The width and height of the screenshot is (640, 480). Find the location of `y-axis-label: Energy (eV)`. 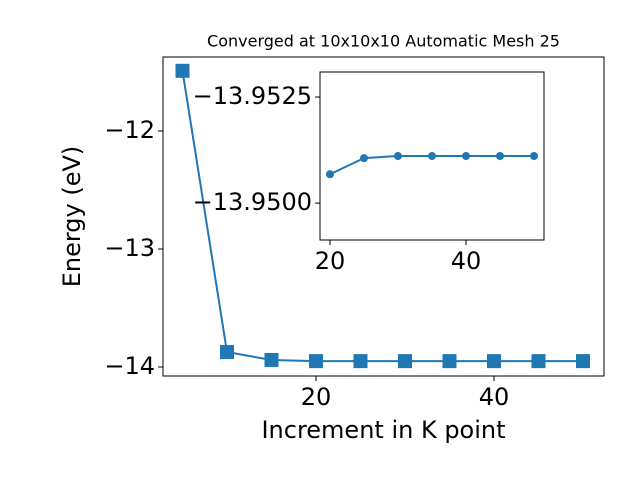

y-axis-label: Energy (eV) is located at coordinates (72, 217).